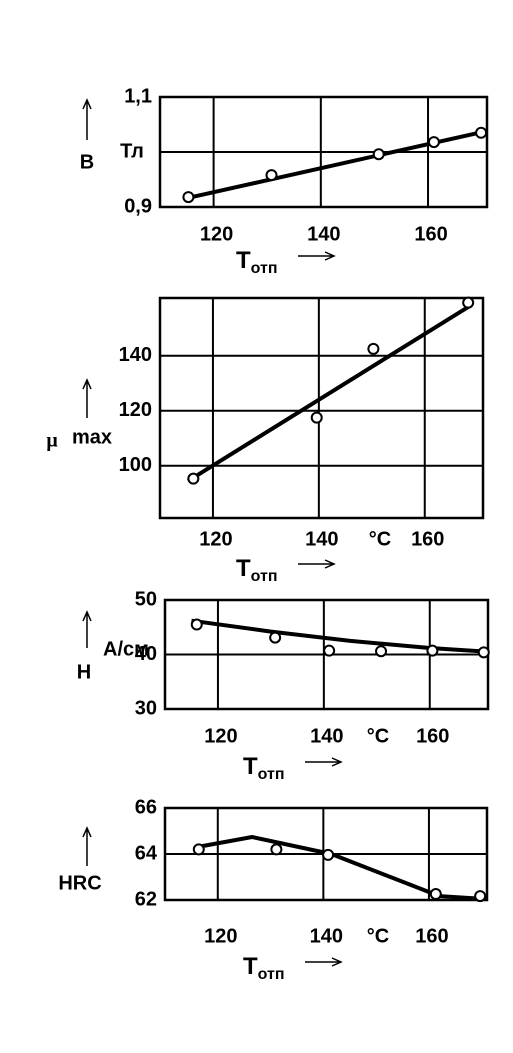 The width and height of the screenshot is (513, 1053). I want to click on y-tick-label: 62, so click(146, 899).